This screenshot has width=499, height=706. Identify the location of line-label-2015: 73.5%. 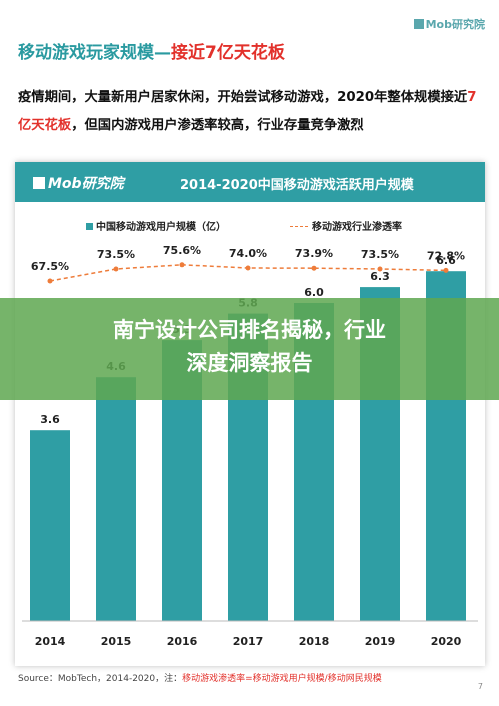
(116, 254).